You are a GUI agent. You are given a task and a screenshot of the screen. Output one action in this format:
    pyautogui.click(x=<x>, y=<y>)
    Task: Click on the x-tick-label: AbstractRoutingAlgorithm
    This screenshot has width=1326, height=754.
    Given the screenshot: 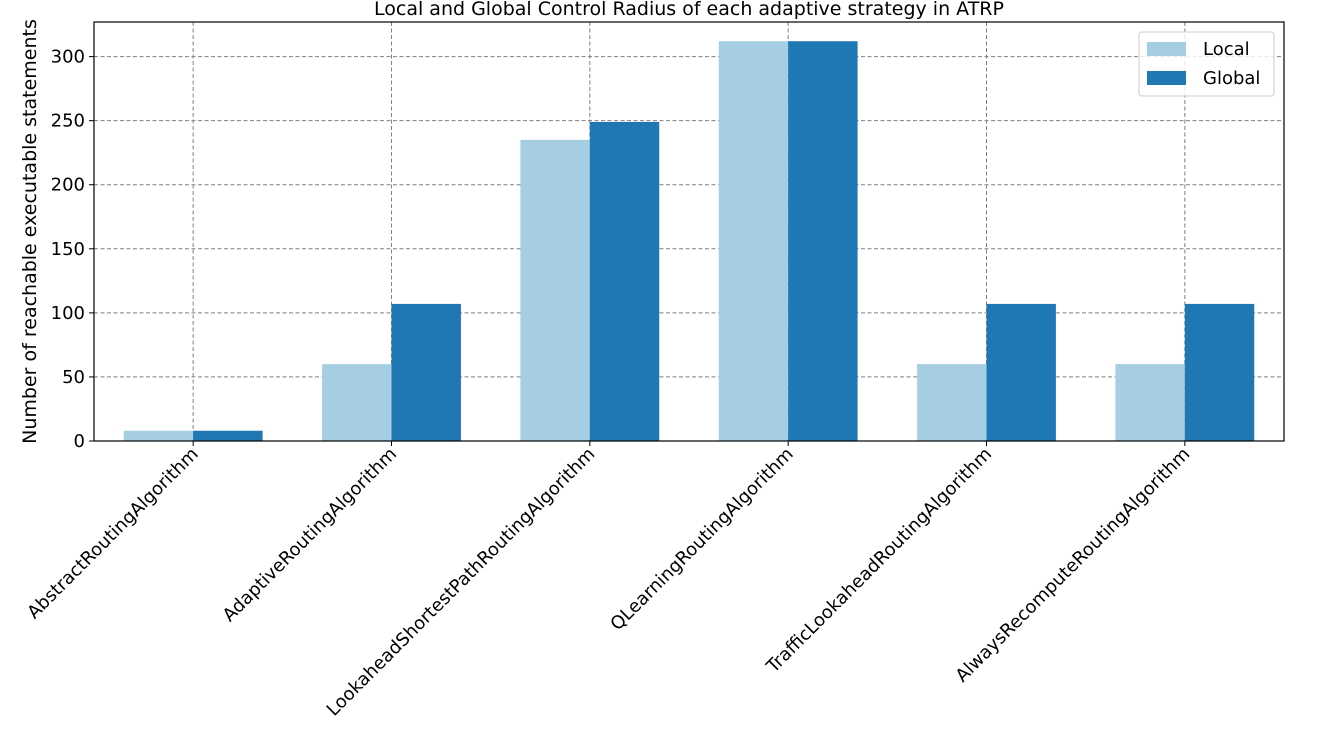 What is the action you would take?
    pyautogui.click(x=112, y=533)
    